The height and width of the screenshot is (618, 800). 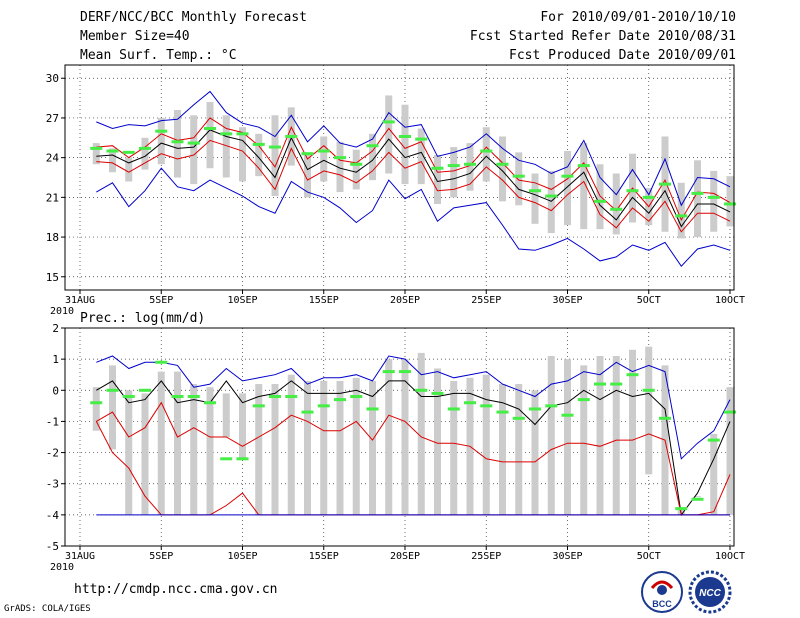 I want to click on x-tick-label: 5SEP, so click(x=161, y=300).